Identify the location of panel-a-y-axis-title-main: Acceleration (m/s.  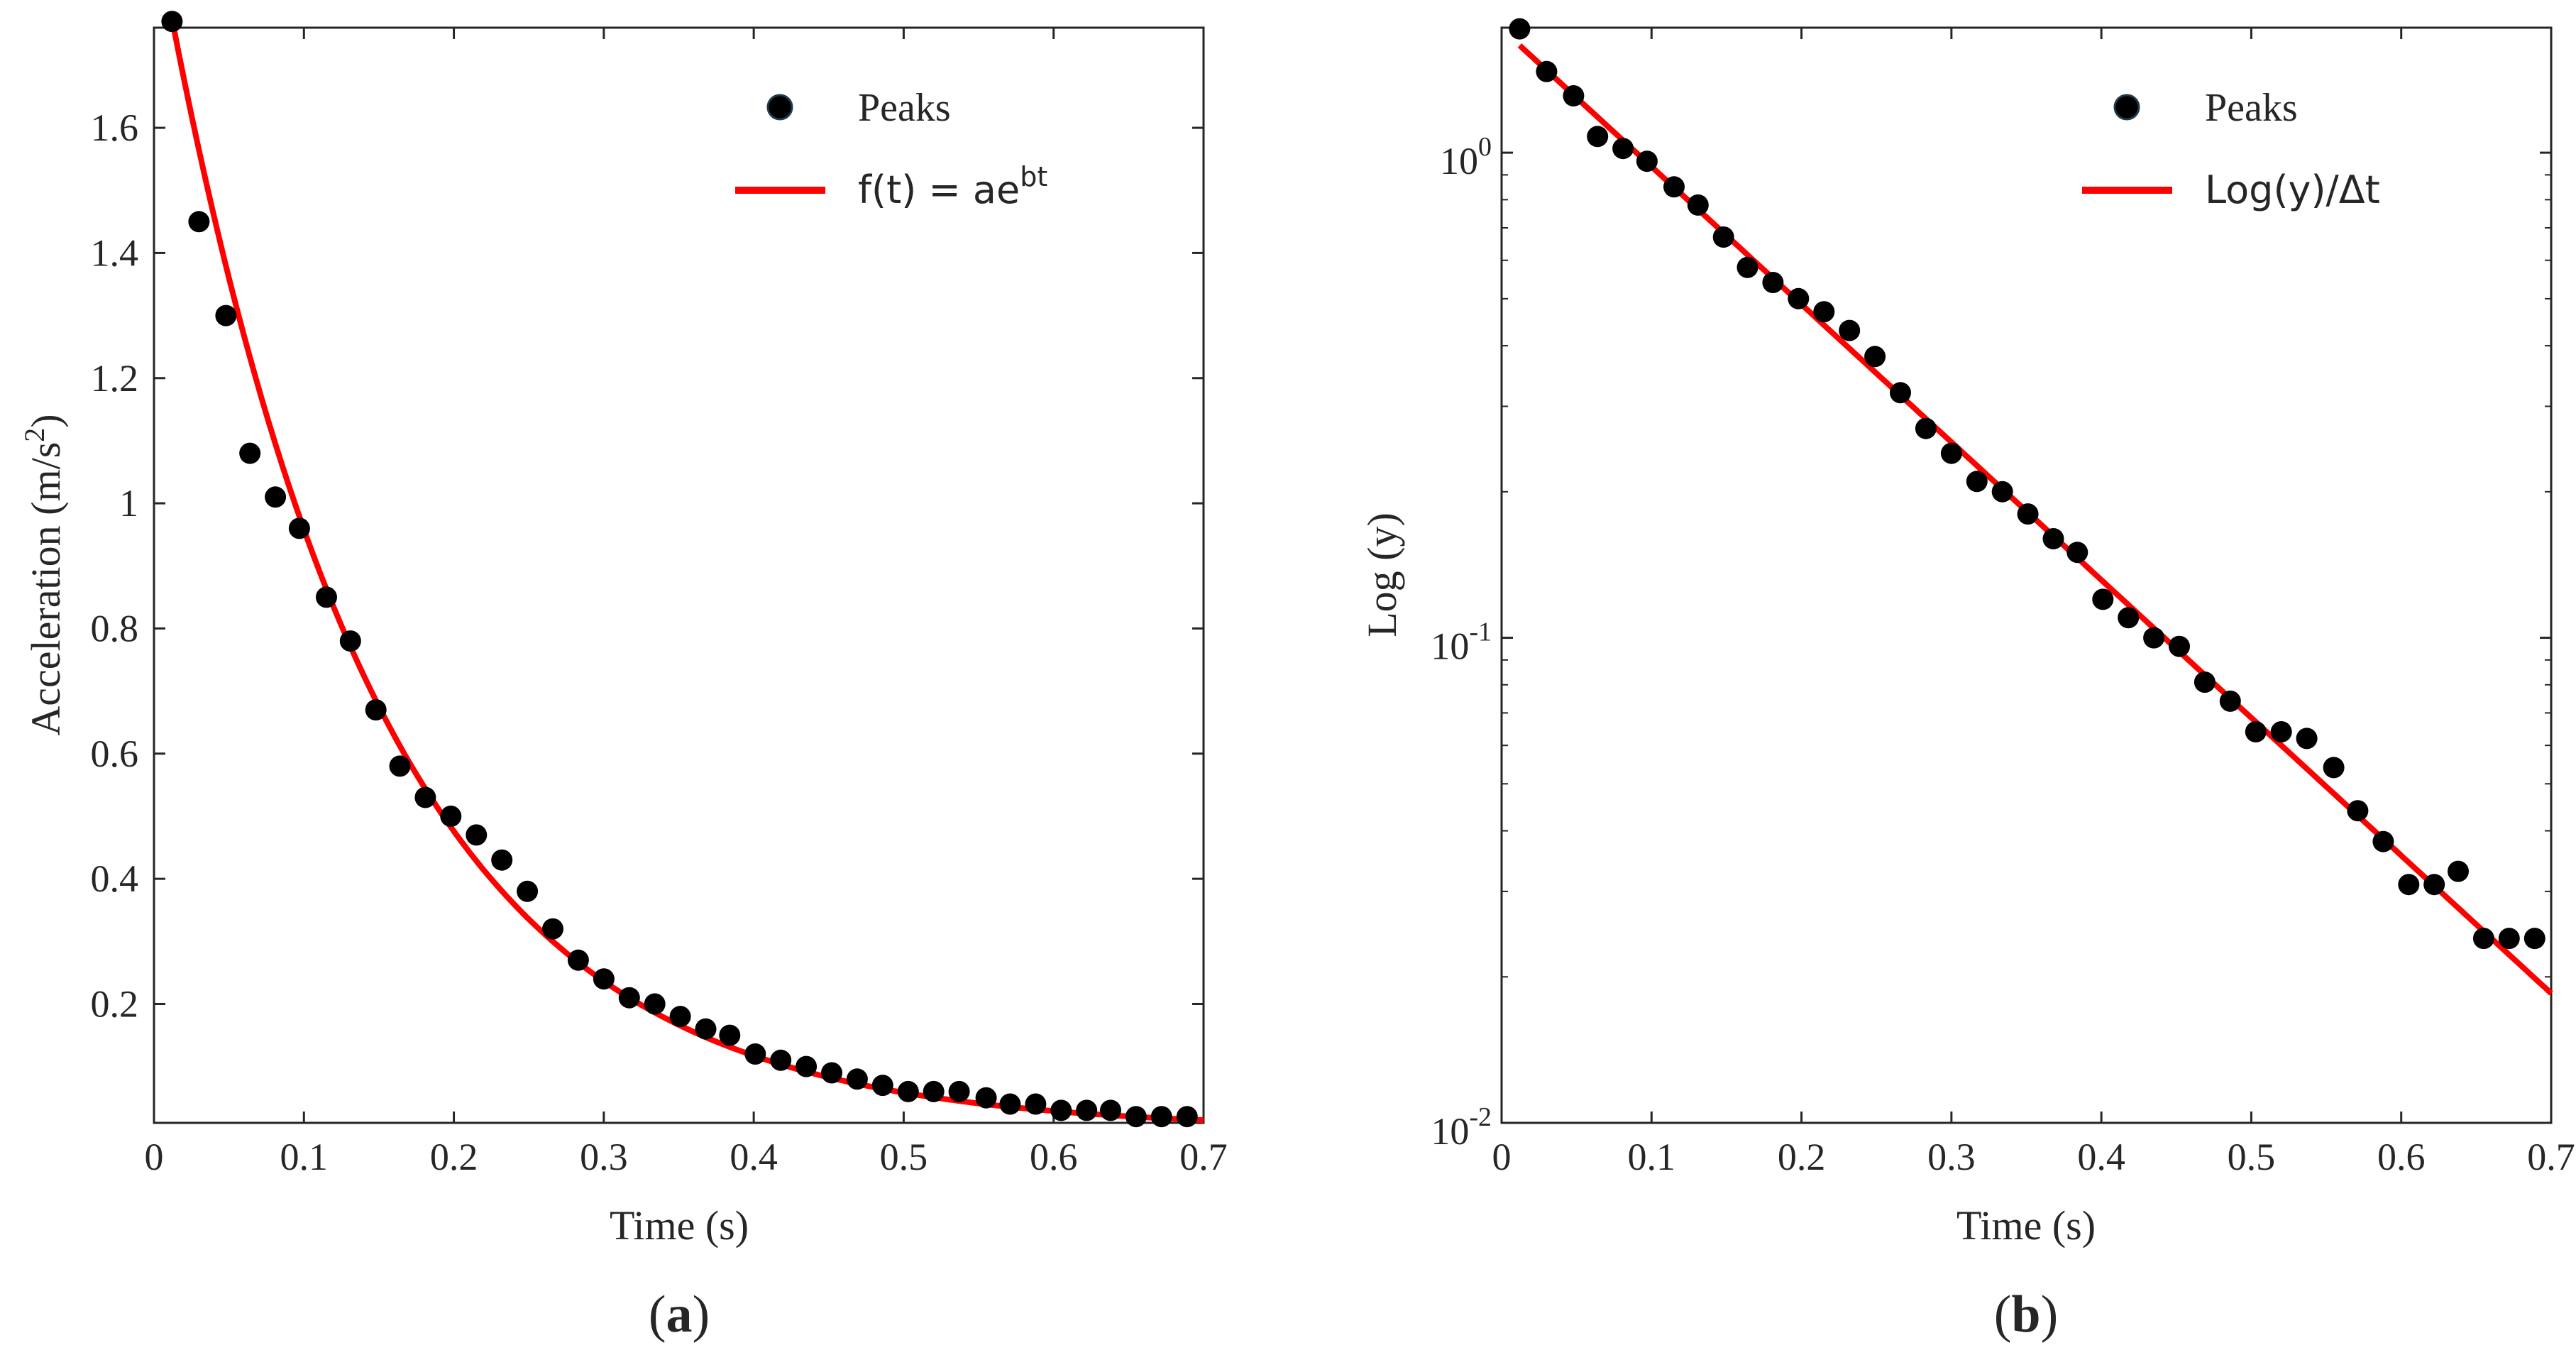
(46, 589).